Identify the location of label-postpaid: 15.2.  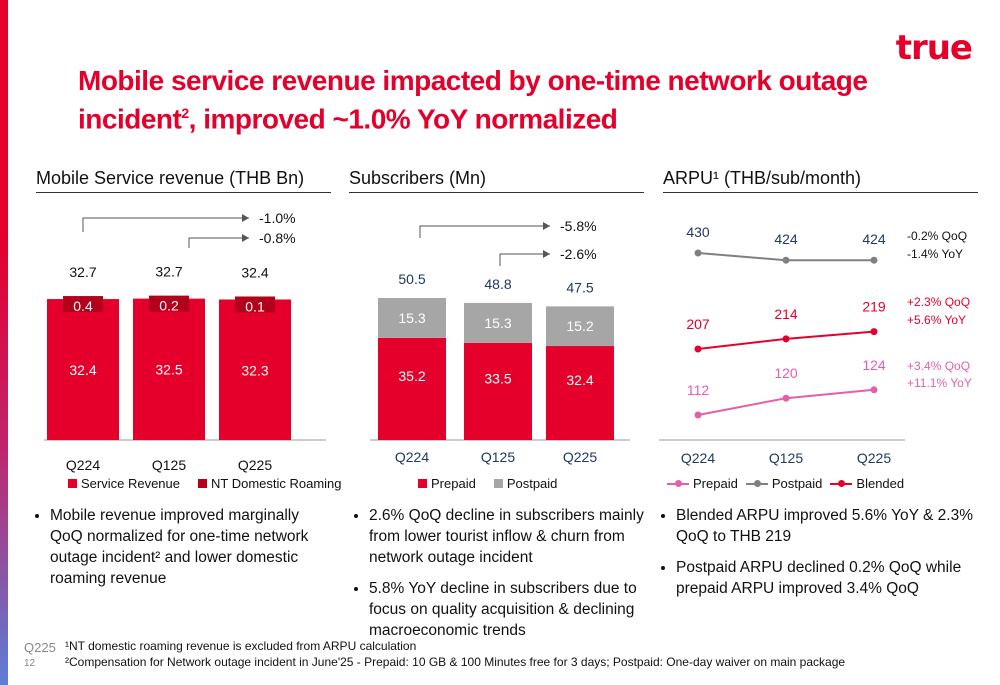
(579, 326).